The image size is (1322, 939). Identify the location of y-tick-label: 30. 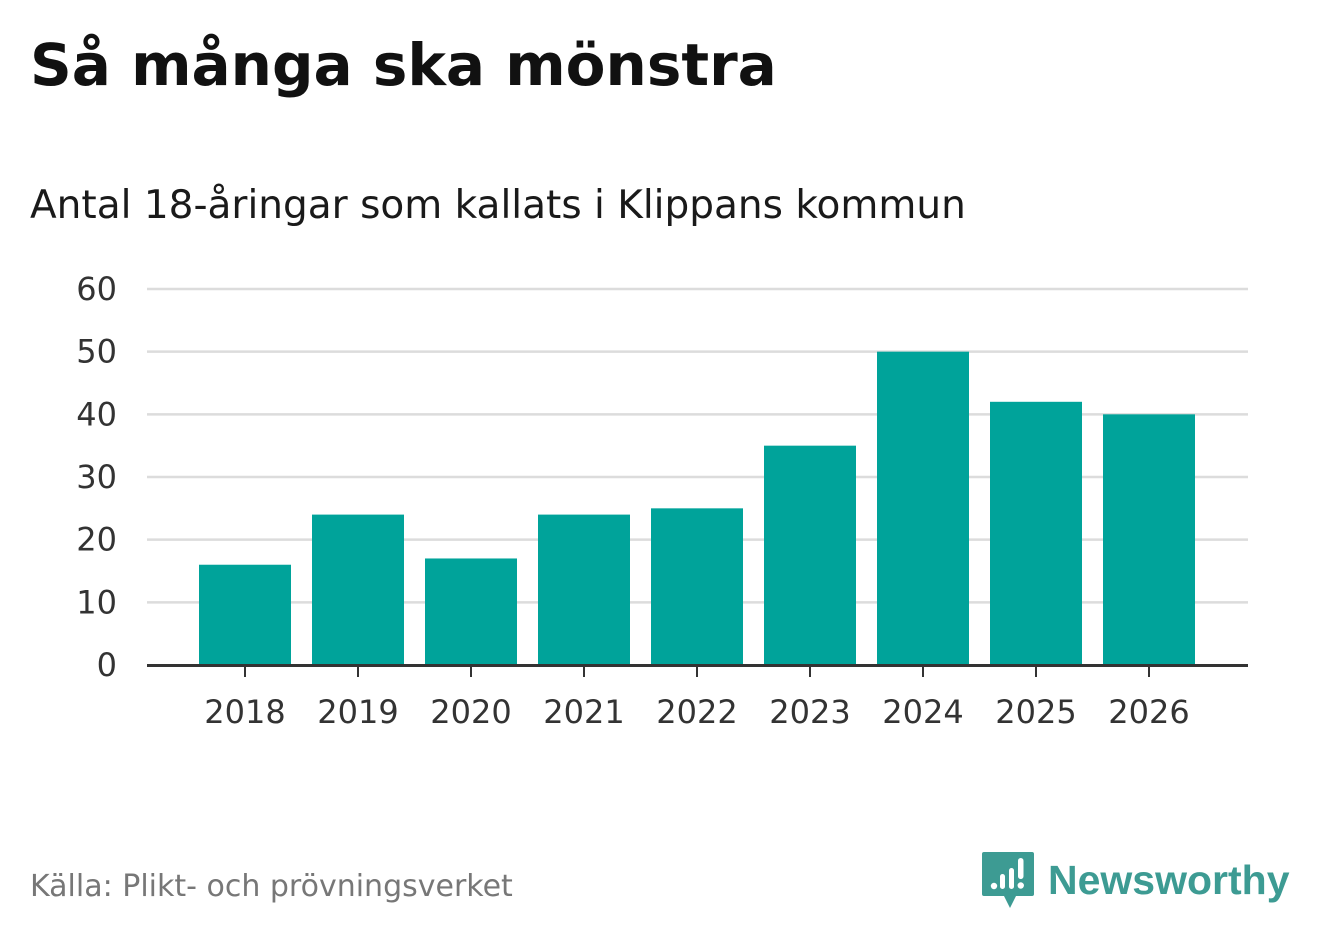
(96, 477).